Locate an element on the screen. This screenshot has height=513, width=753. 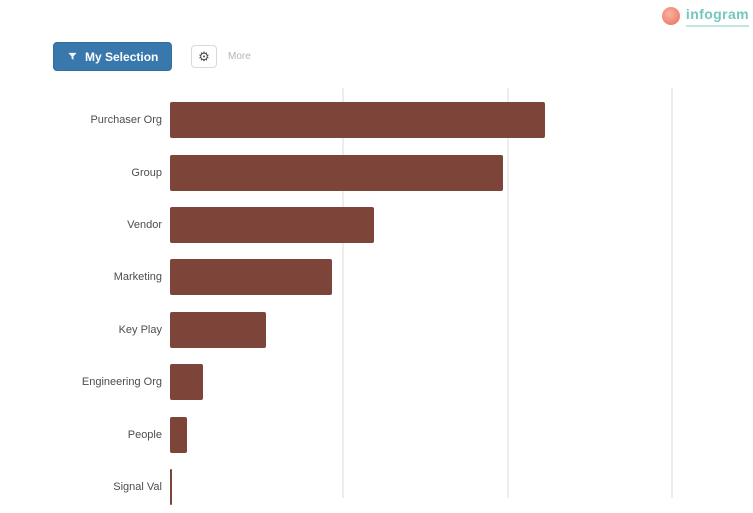
category-label: Signal Val is located at coordinates (137, 486).